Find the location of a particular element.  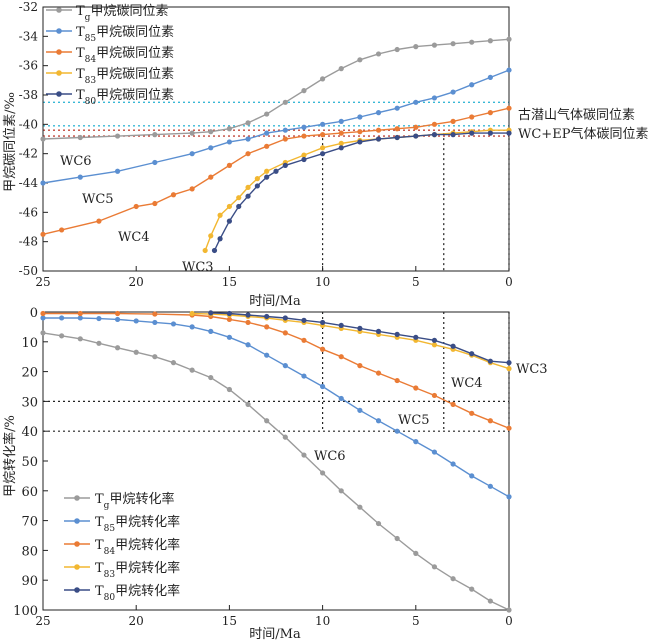

conversion-y-tick-label: 50 is located at coordinates (29, 462).